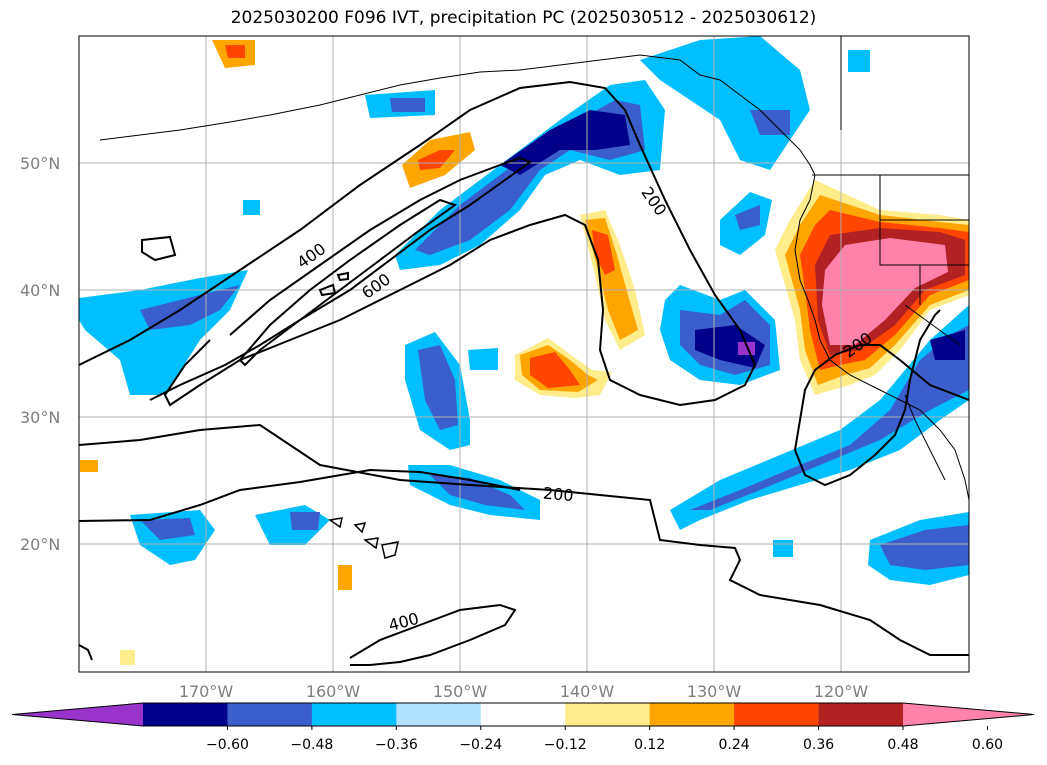 This screenshot has height=765, width=1047. What do you see at coordinates (227, 745) in the screenshot?
I see `colorbar-tick-label: −0.60` at bounding box center [227, 745].